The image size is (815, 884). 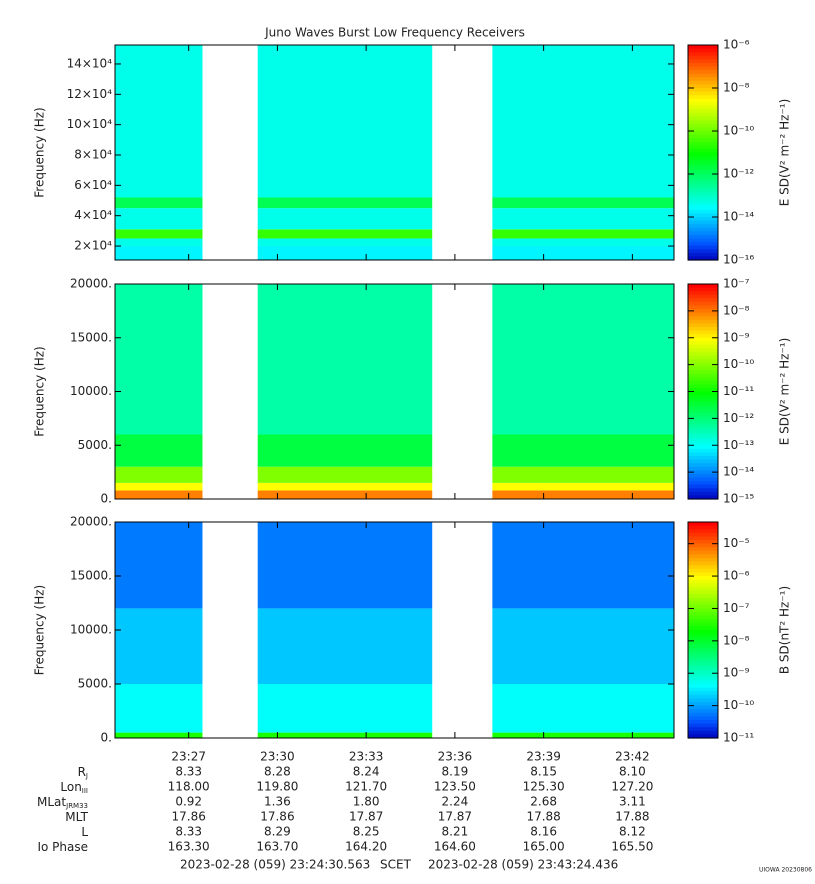 What do you see at coordinates (277, 772) in the screenshot?
I see `ephemeris-value: 8.28` at bounding box center [277, 772].